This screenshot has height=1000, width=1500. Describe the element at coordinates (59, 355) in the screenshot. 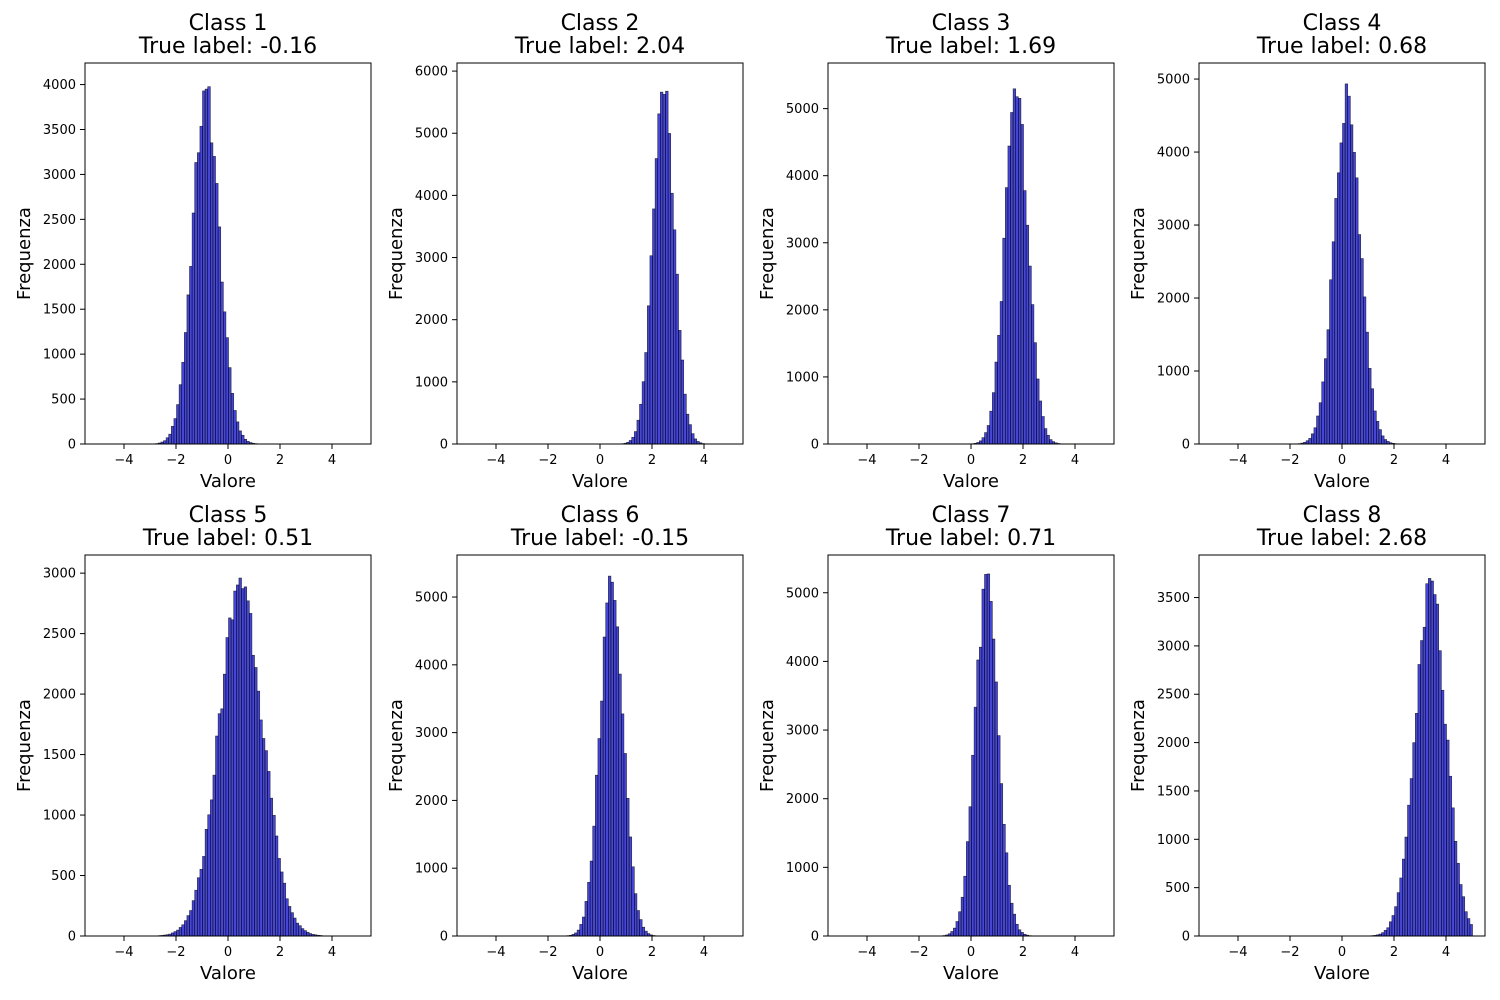

I see `y-tick-label: 1000` at that location.